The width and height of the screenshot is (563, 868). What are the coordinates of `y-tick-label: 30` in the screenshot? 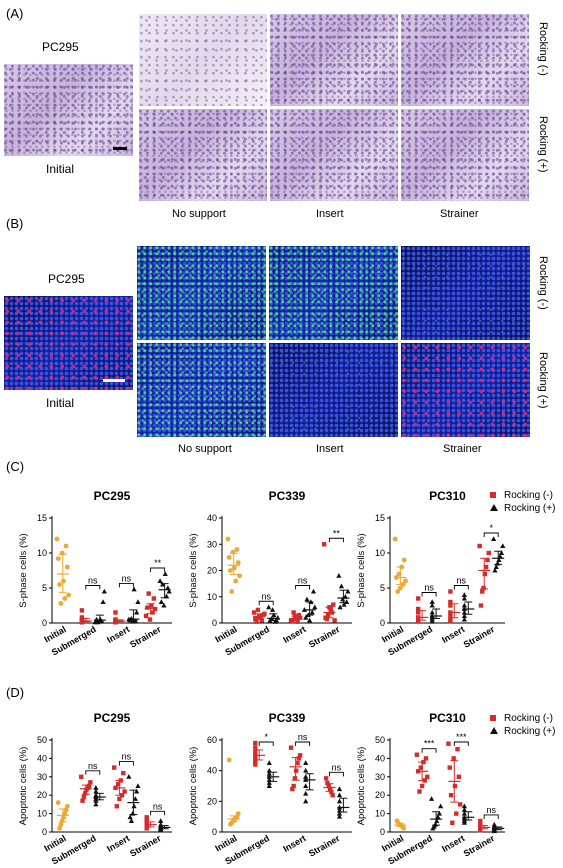 It's located at (212, 544).